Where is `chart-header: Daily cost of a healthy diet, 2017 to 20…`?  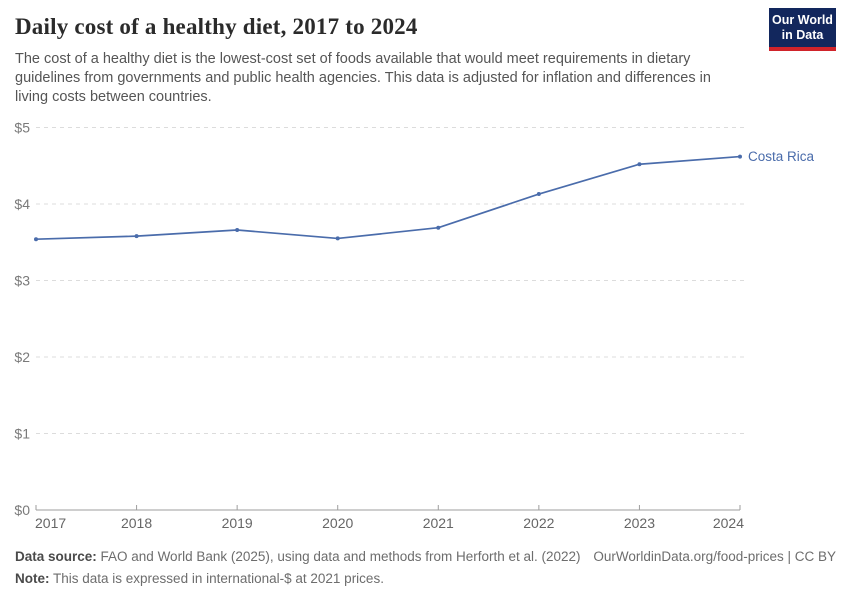
chart-header: Daily cost of a healthy diet, 2017 to 20… is located at coordinates (382, 60).